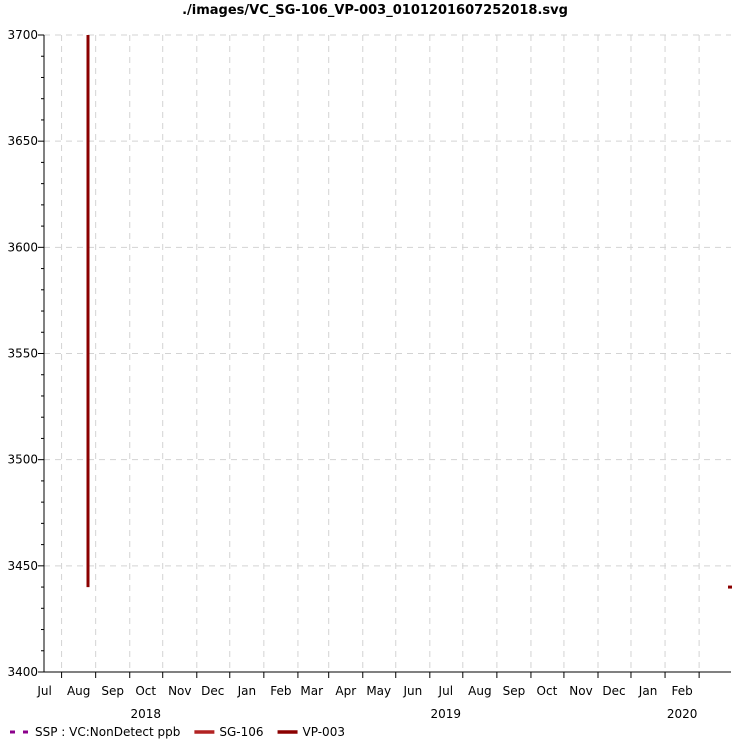 The image size is (750, 750). I want to click on y-tick-label: 3550, so click(22, 354).